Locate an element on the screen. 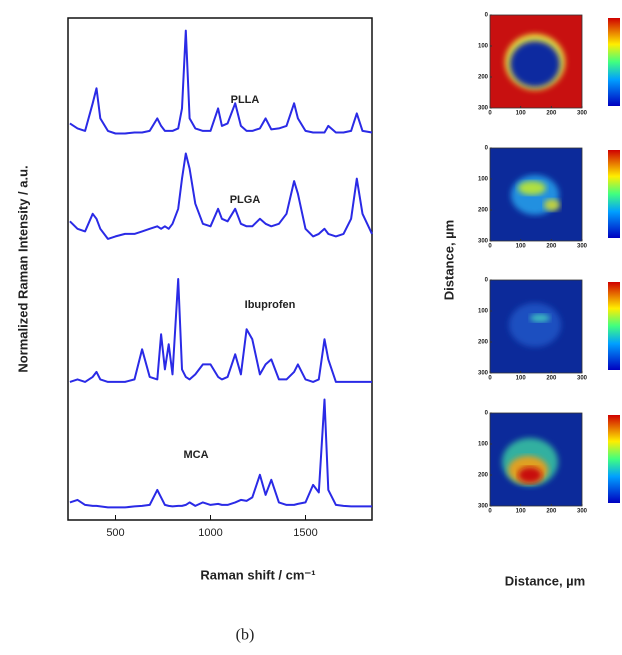 The width and height of the screenshot is (622, 655). x-tick-label: 1000 is located at coordinates (210, 533).